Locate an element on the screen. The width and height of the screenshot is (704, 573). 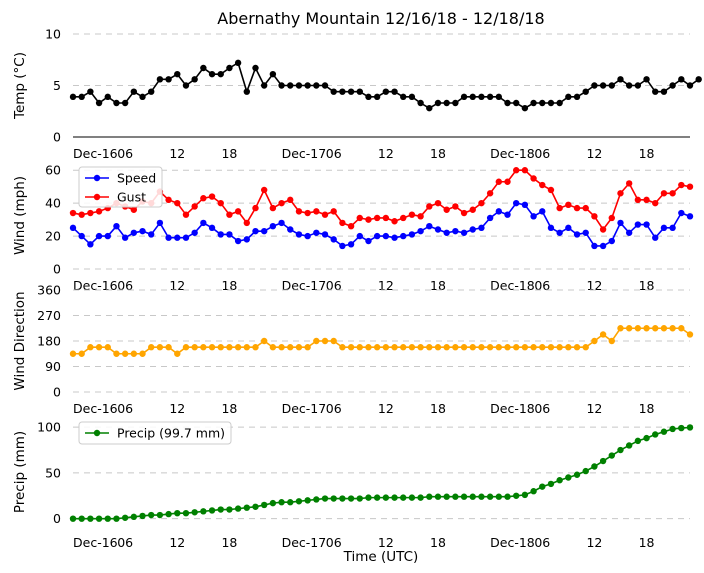
y-tick-label: 5 is located at coordinates (57, 85).